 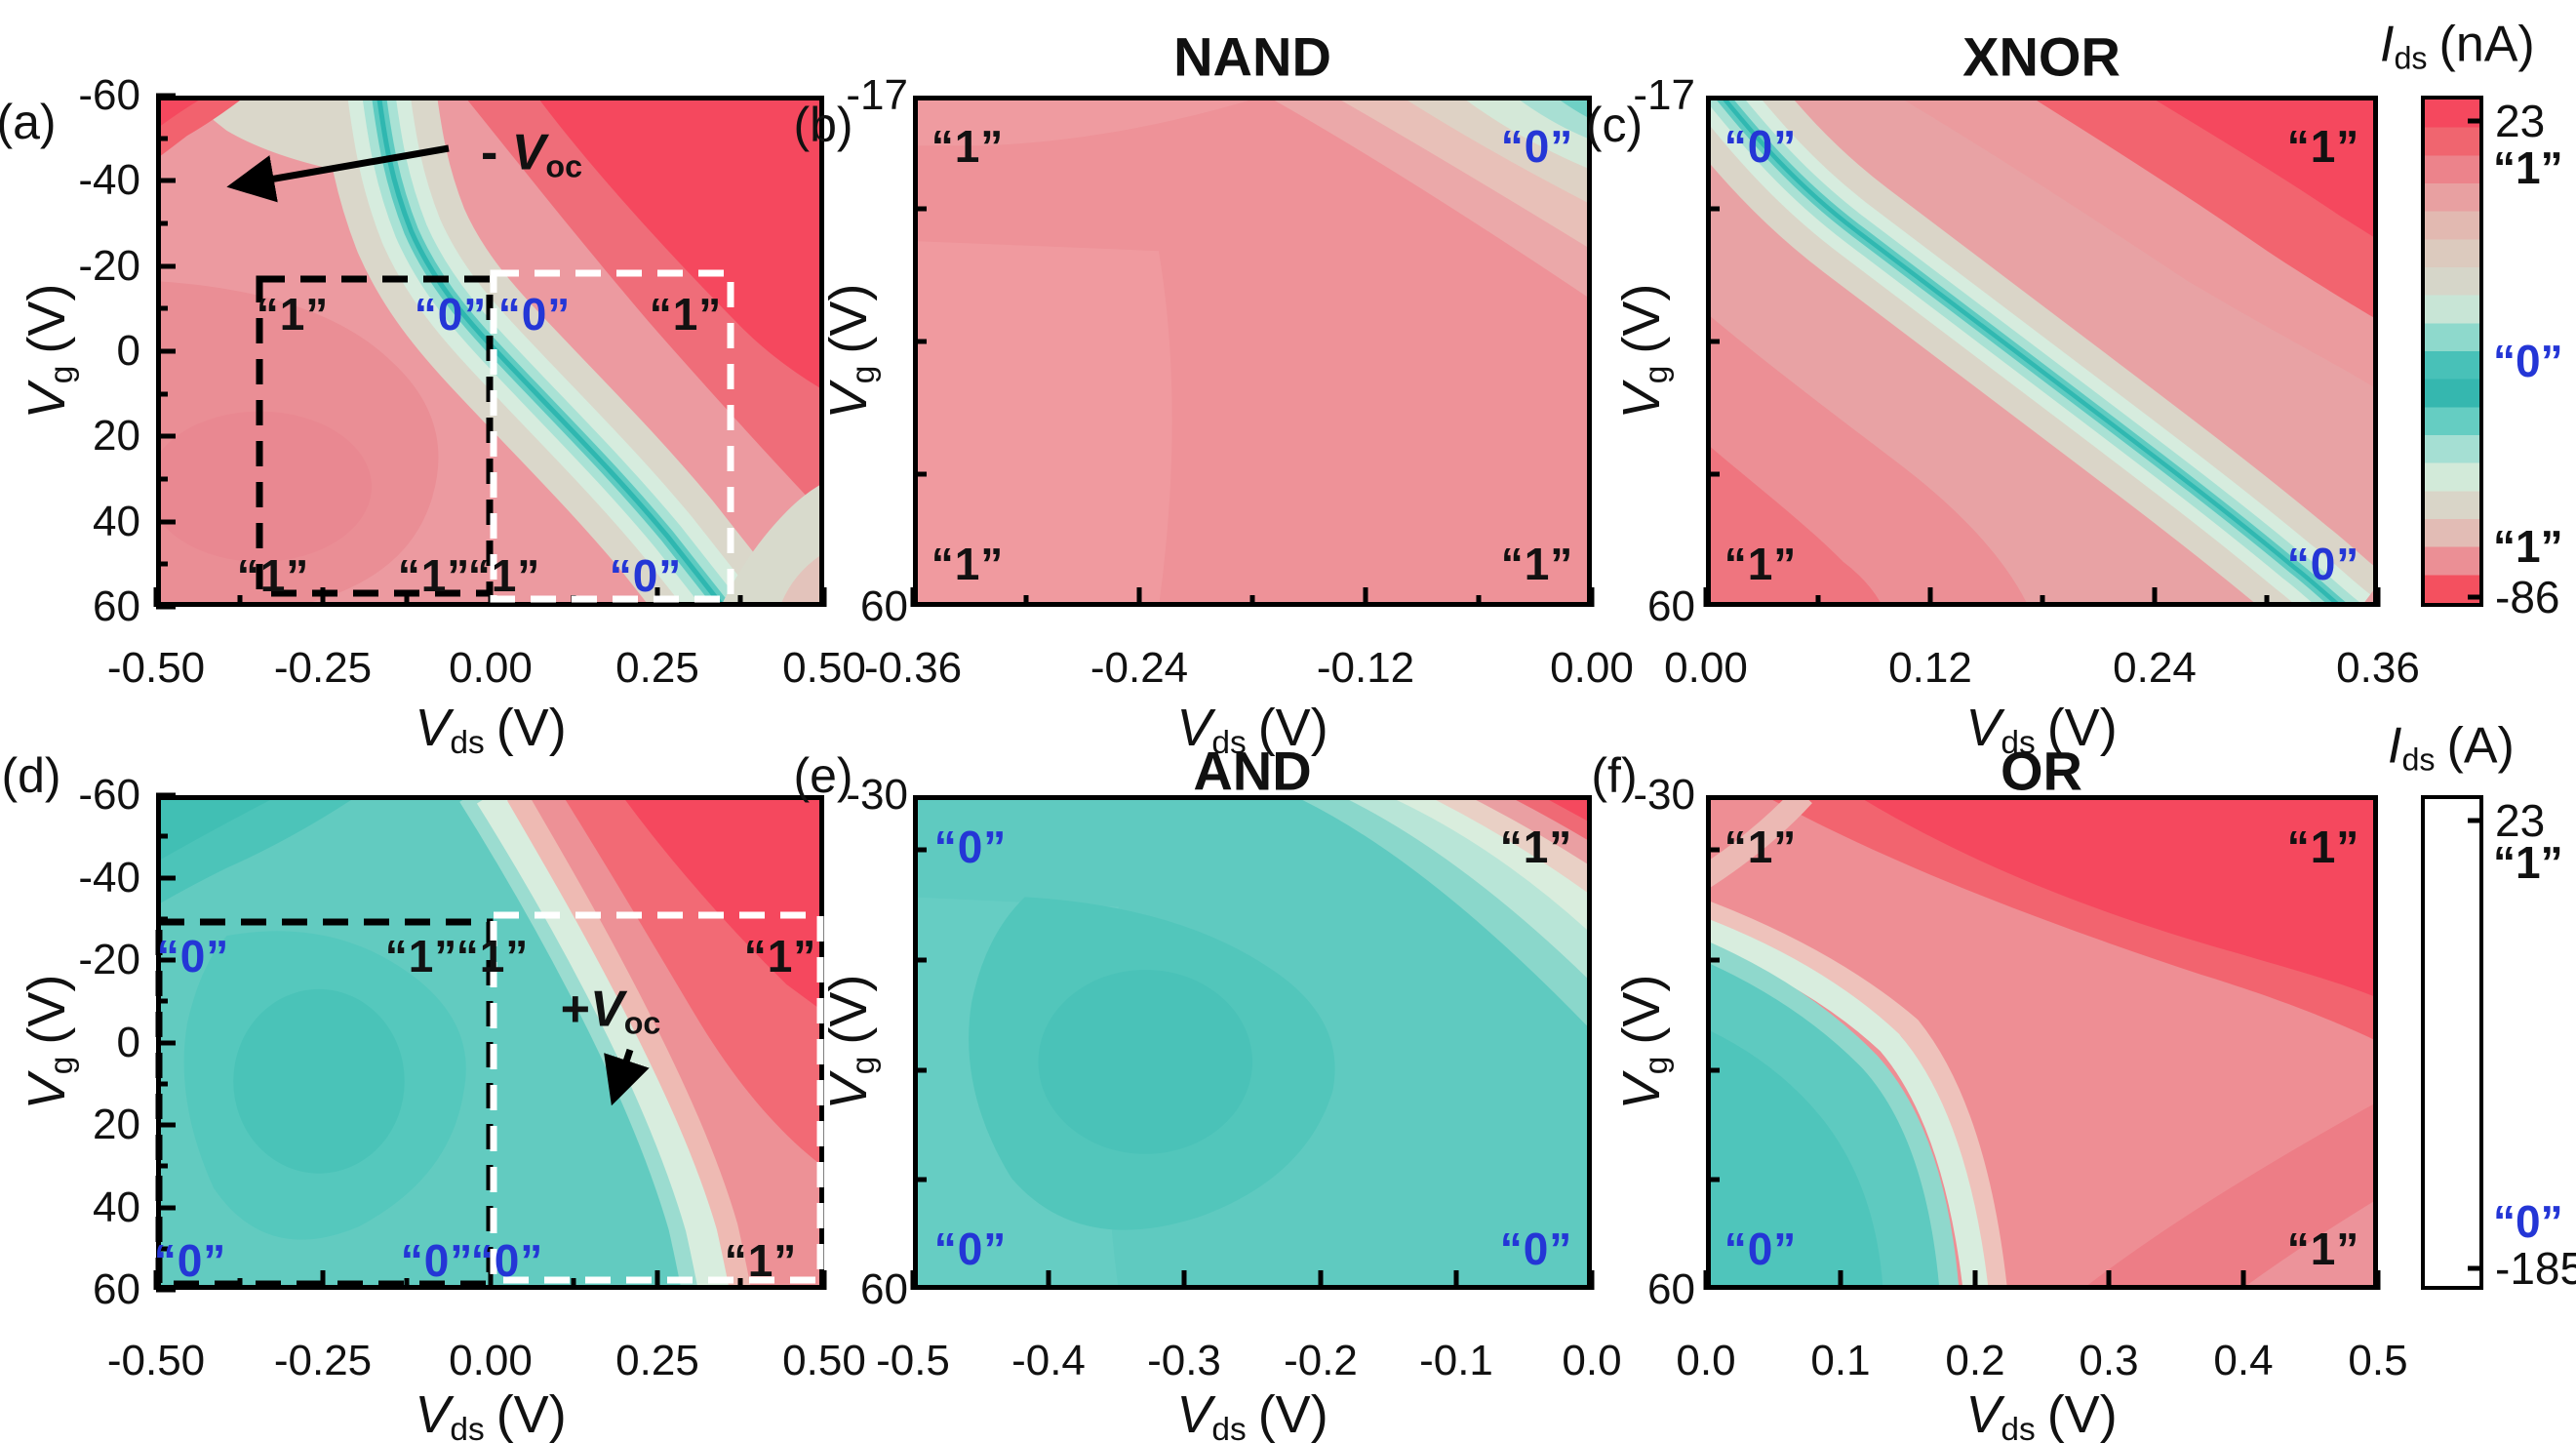 What do you see at coordinates (2378, 1360) in the screenshot?
I see `xtick-label: 0.5` at bounding box center [2378, 1360].